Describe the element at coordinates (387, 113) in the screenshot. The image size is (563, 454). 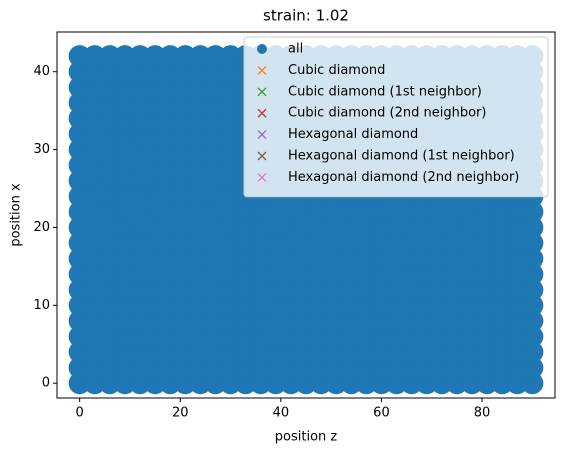
I see `legend-label: Cubic diamond (2nd neighbor)` at that location.